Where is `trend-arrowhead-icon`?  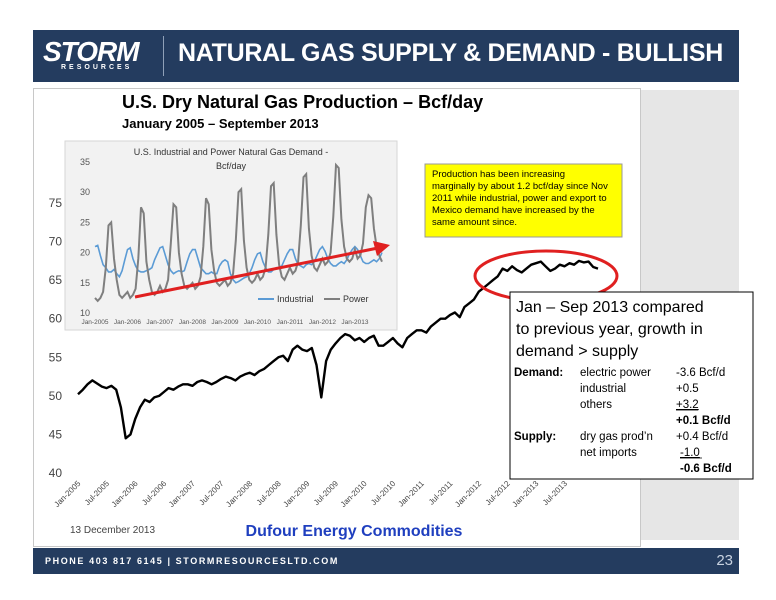 trend-arrowhead-icon is located at coordinates (381, 248).